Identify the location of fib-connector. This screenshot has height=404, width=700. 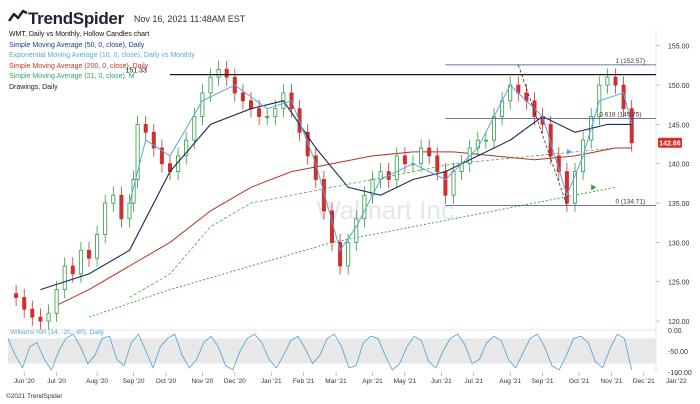
(542, 135).